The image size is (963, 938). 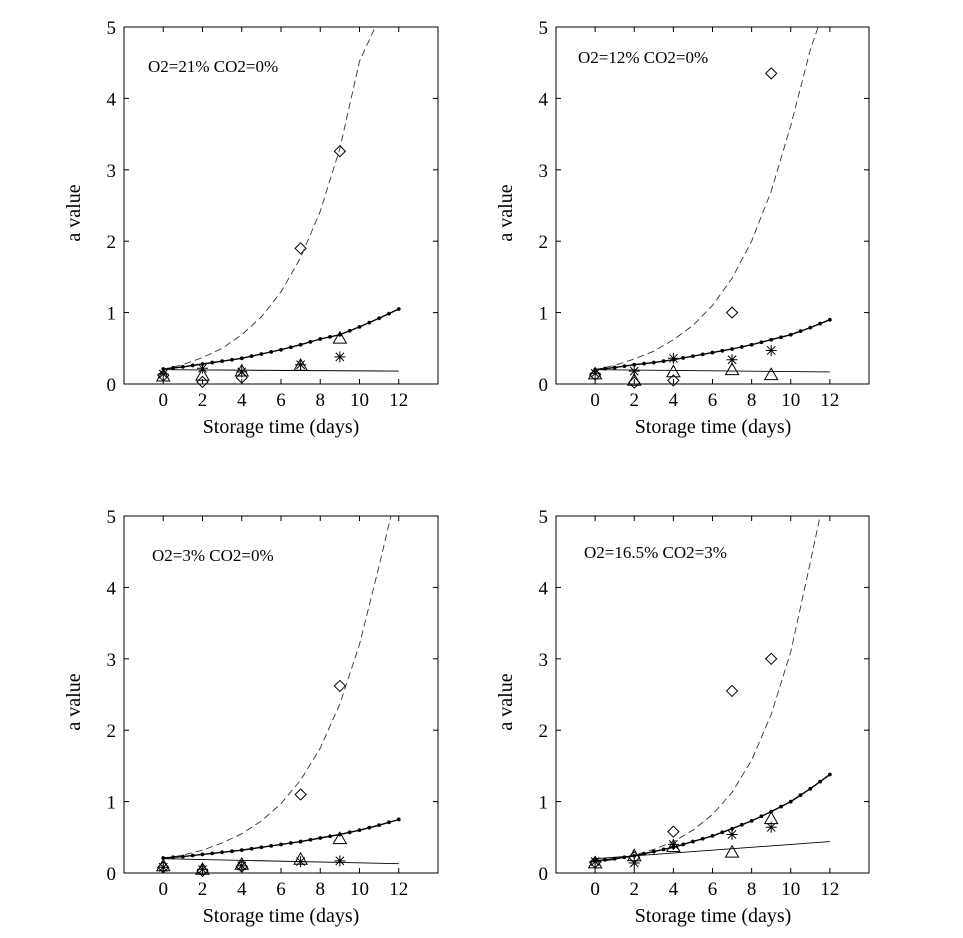 I want to click on panel-annotation: O2=16.5% CO2=3%, so click(x=655, y=552).